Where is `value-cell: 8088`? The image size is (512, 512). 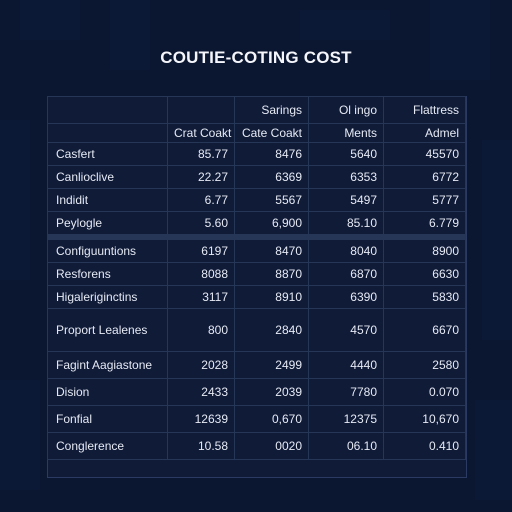
value-cell: 8088 is located at coordinates (201, 274).